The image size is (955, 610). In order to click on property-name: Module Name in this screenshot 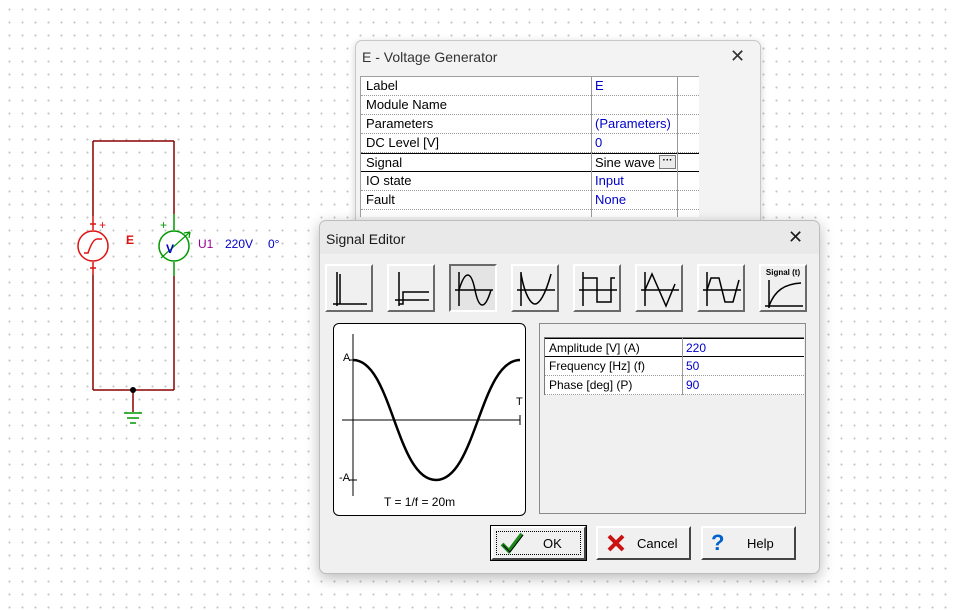, I will do `click(406, 104)`.